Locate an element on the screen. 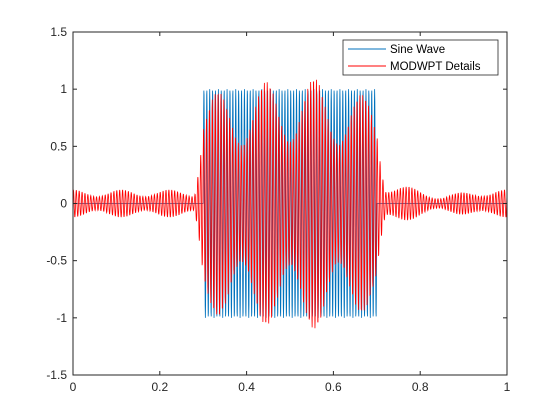 The height and width of the screenshot is (420, 560). x-tick-label: 0.8 is located at coordinates (420, 387).